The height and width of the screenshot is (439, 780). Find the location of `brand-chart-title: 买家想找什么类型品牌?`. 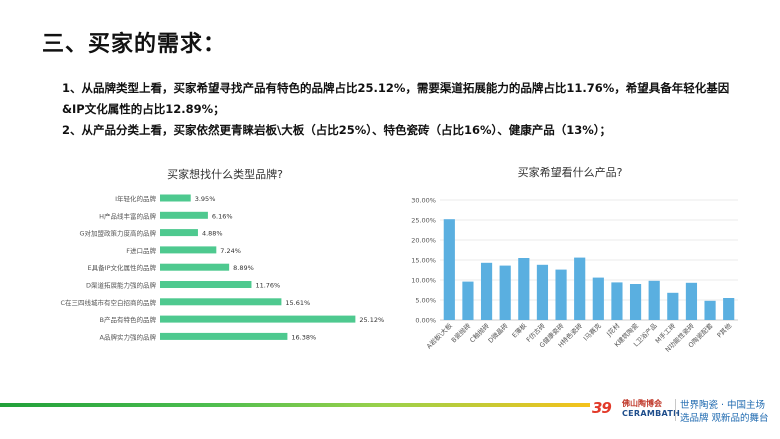

brand-chart-title: 买家想找什么类型品牌? is located at coordinates (225, 174).